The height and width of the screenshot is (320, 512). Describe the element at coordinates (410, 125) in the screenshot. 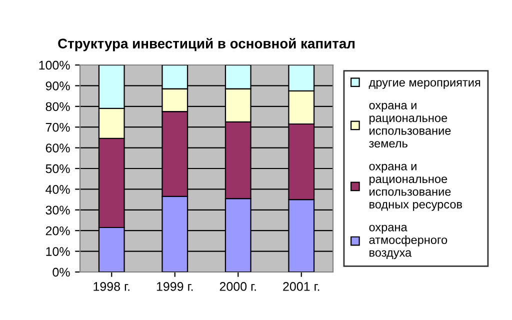

I see `legend-label: охрана и рациональное использование земель` at that location.